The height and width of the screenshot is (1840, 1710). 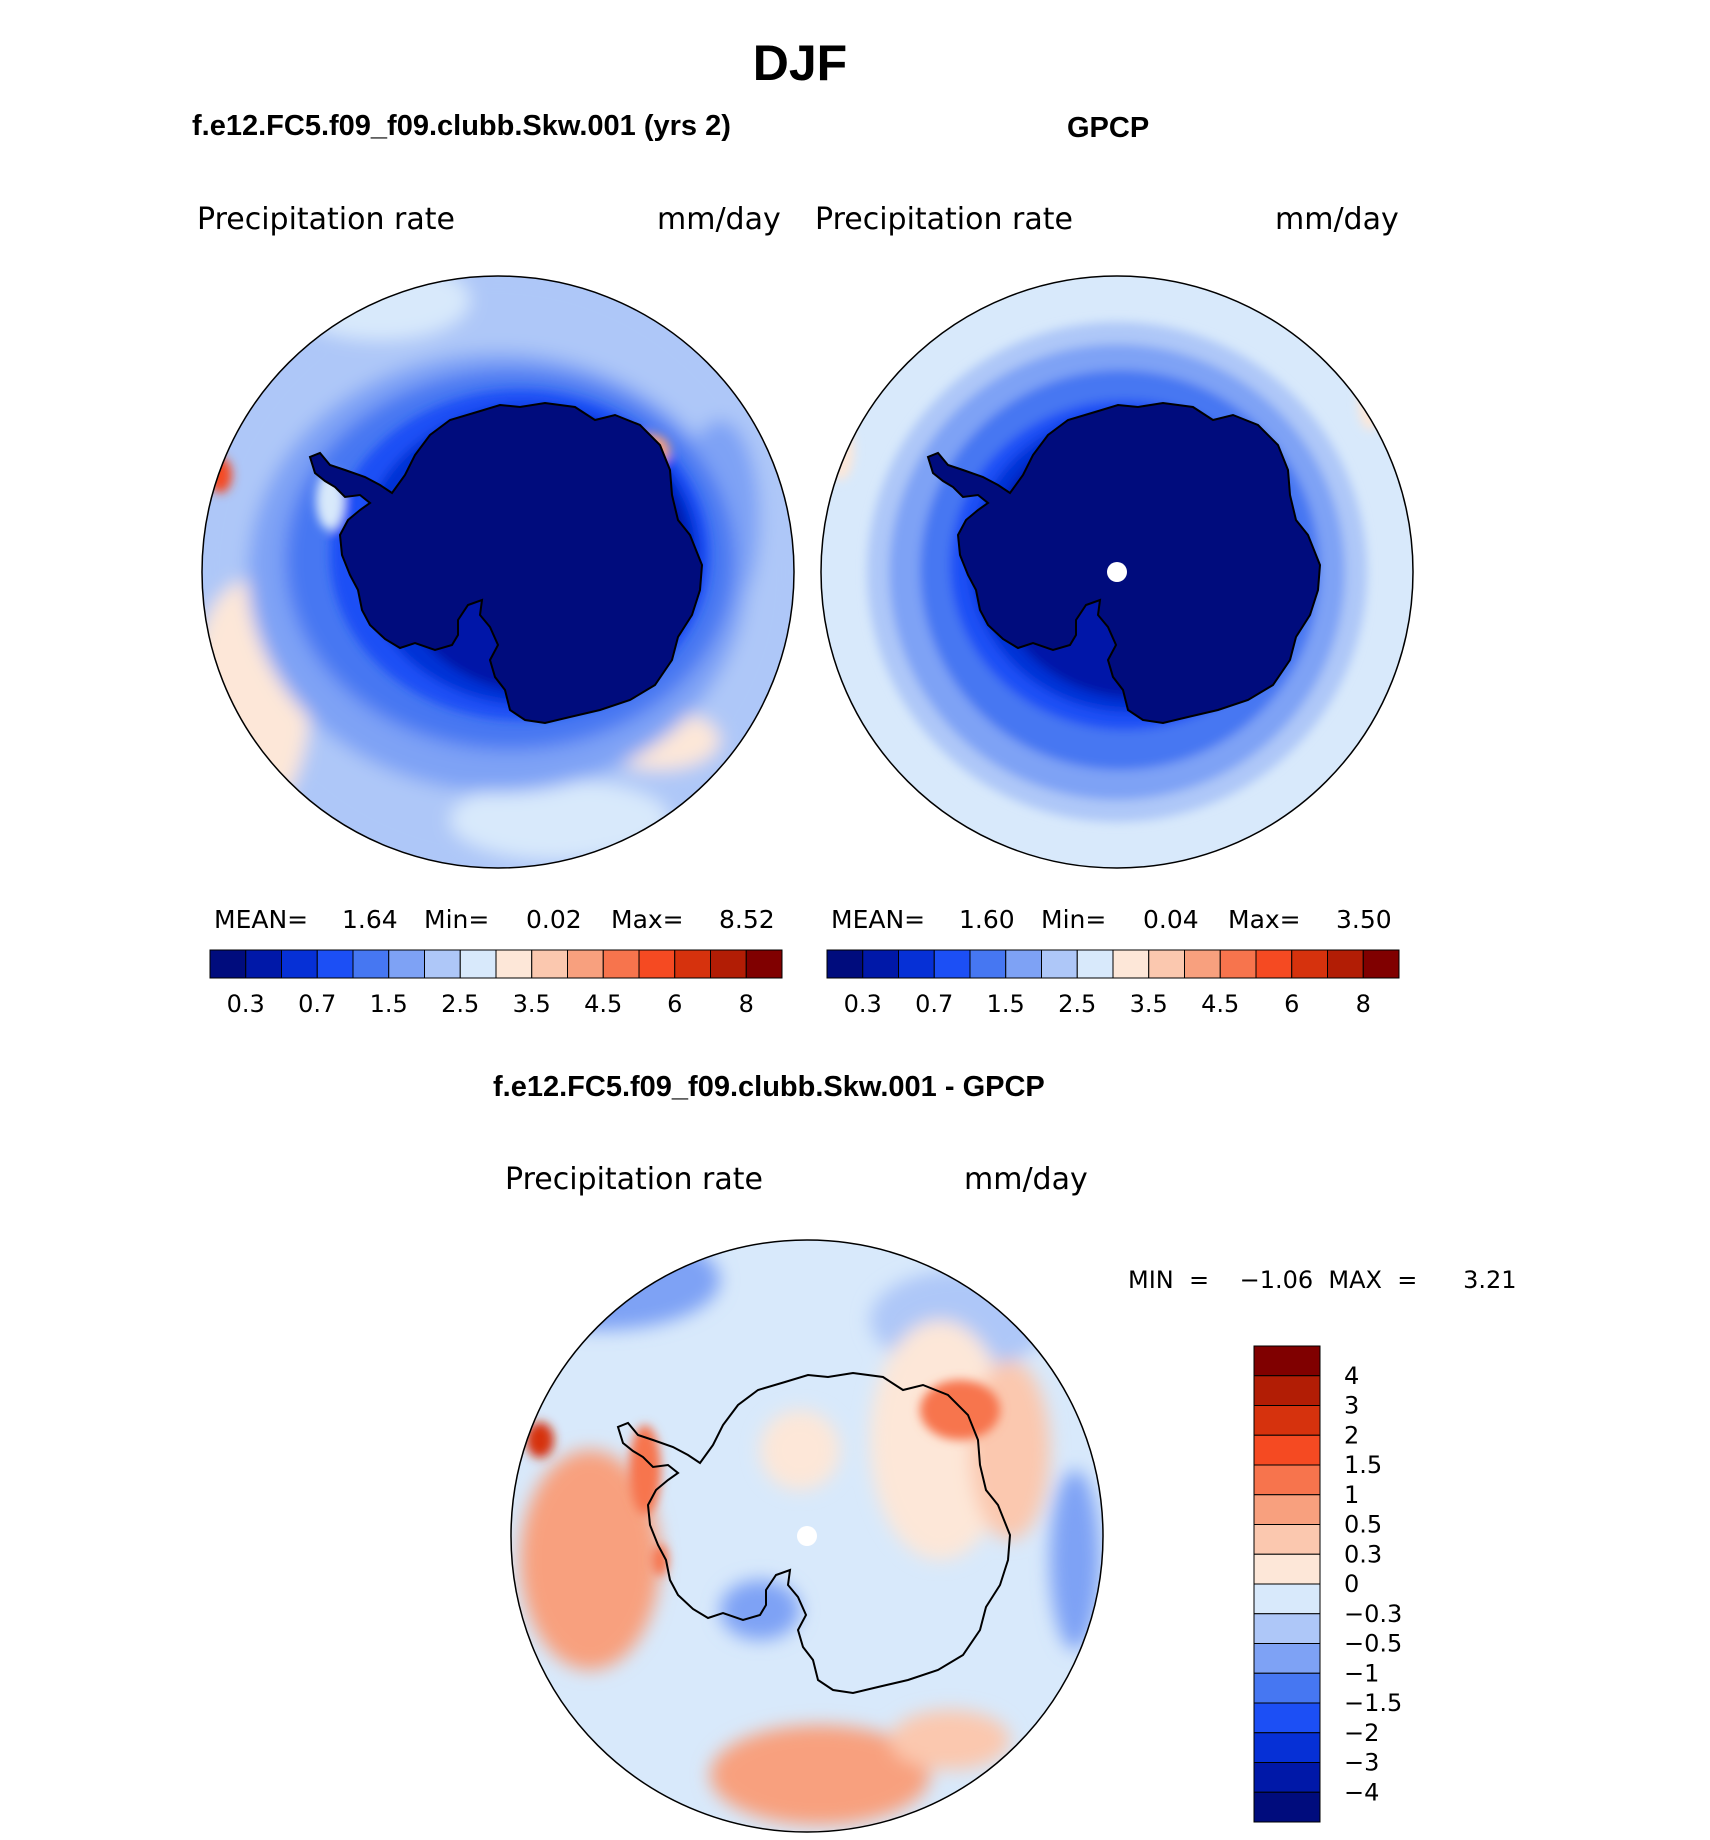 What do you see at coordinates (1351, 1406) in the screenshot?
I see `difference-colorbar-tick-label: 3` at bounding box center [1351, 1406].